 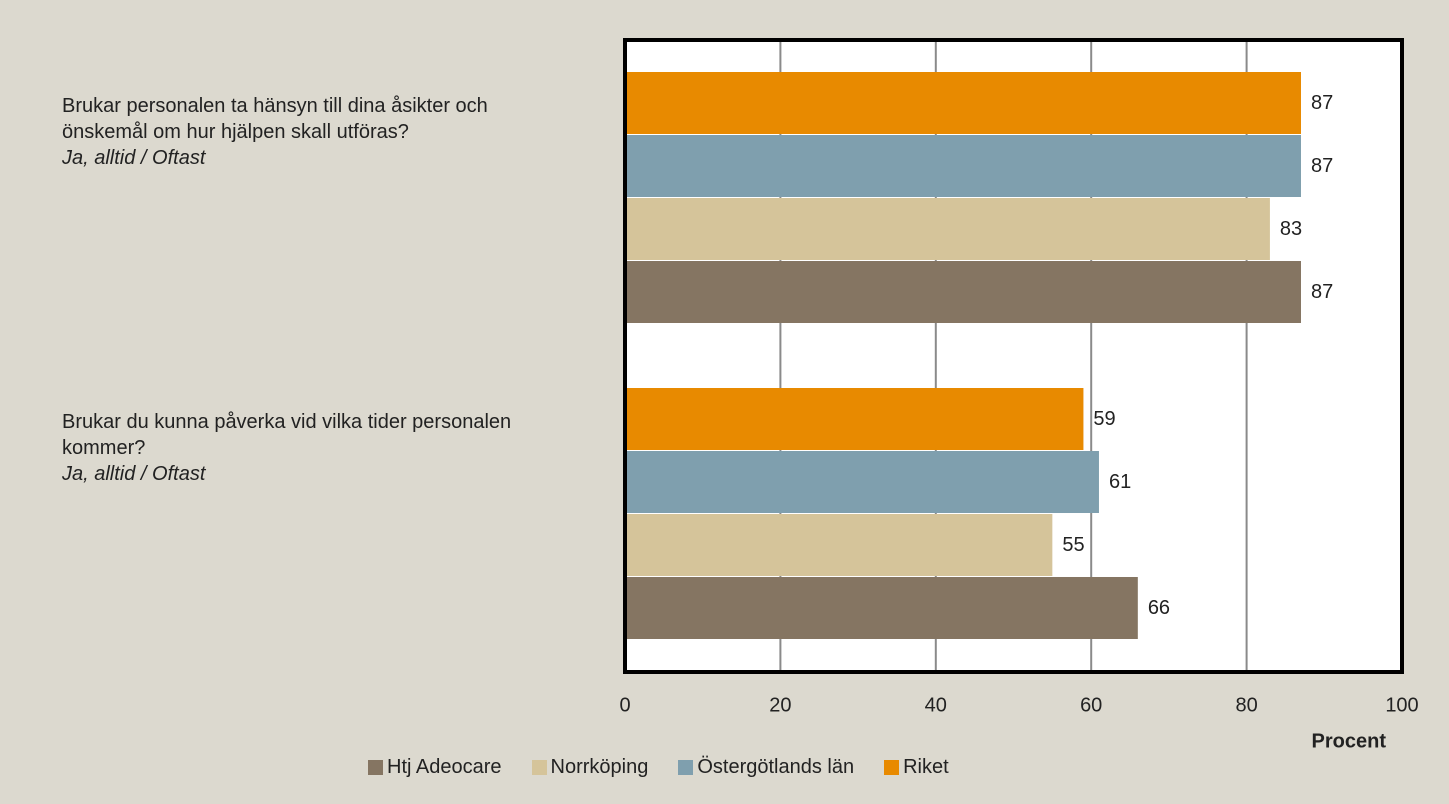 I want to click on value-label: 83, so click(x=1291, y=229).